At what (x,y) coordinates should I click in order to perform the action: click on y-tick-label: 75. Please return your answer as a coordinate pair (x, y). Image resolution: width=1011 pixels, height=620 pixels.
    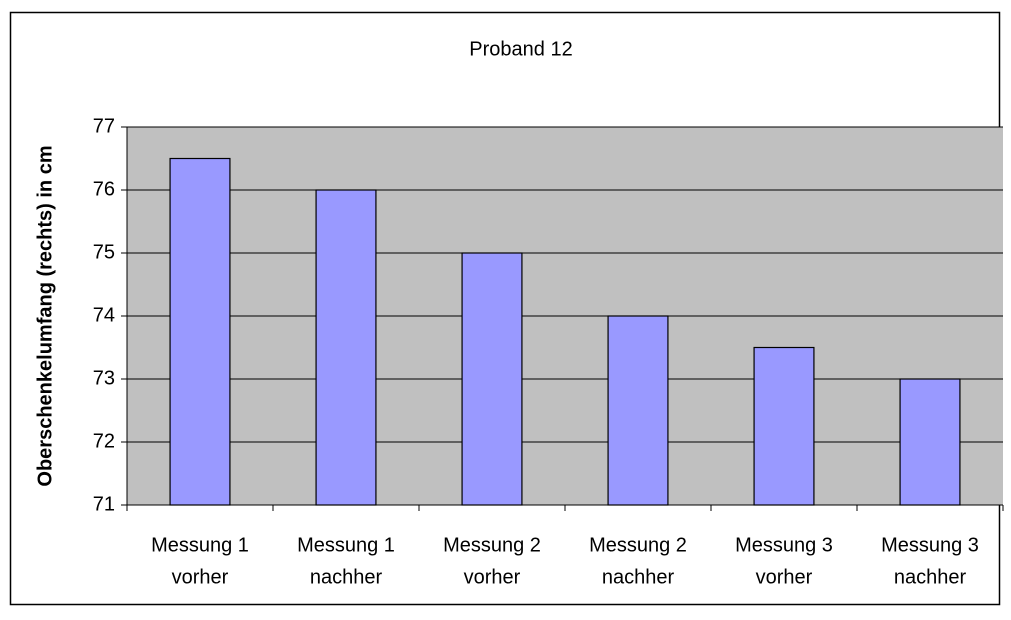
    Looking at the image, I should click on (104, 252).